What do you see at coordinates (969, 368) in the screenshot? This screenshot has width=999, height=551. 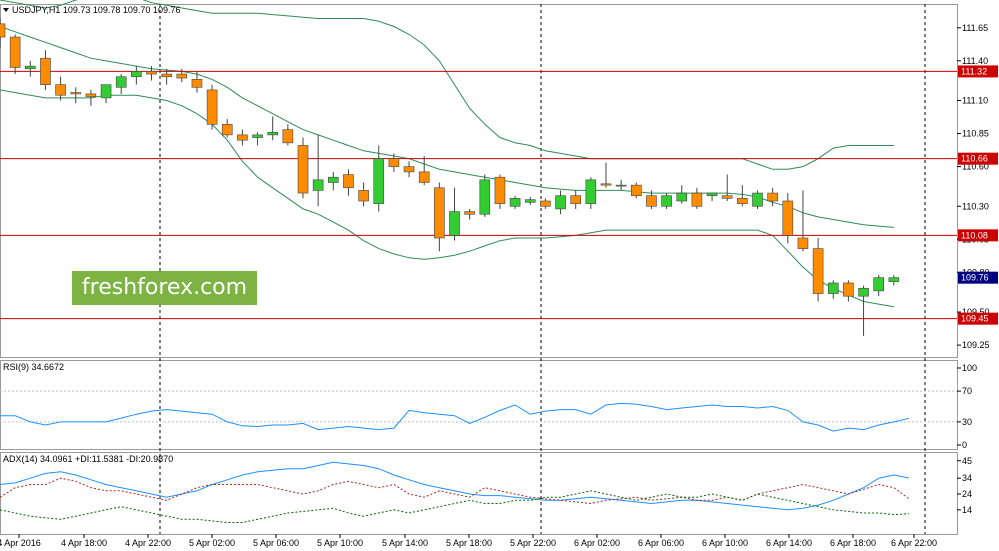 I see `rsi-tick-label: 100` at bounding box center [969, 368].